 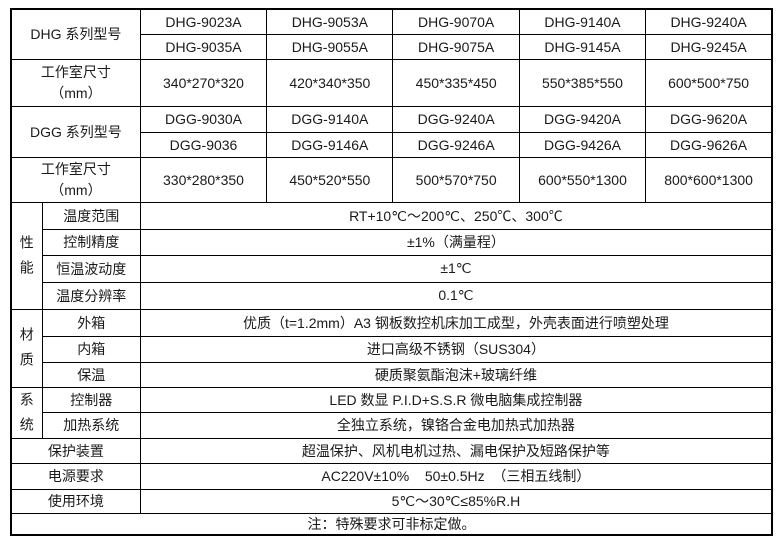 I want to click on spec-name-cell: 温度范围, so click(x=91, y=215).